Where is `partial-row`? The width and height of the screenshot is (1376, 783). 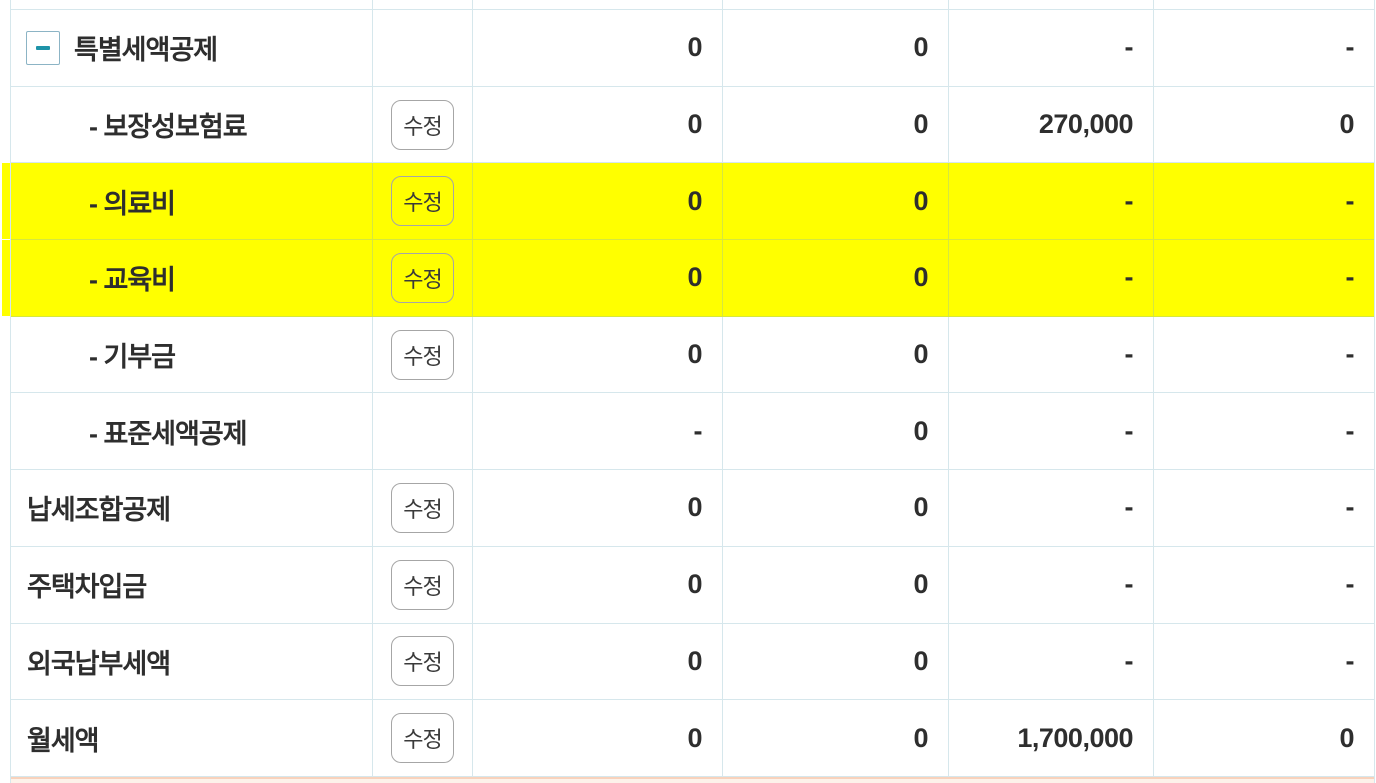 partial-row is located at coordinates (692, 5).